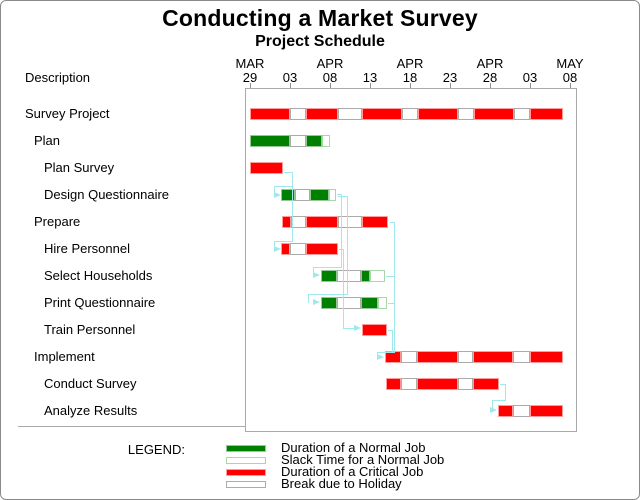 The height and width of the screenshot is (500, 640). What do you see at coordinates (250, 77) in the screenshot?
I see `day-label: 29` at bounding box center [250, 77].